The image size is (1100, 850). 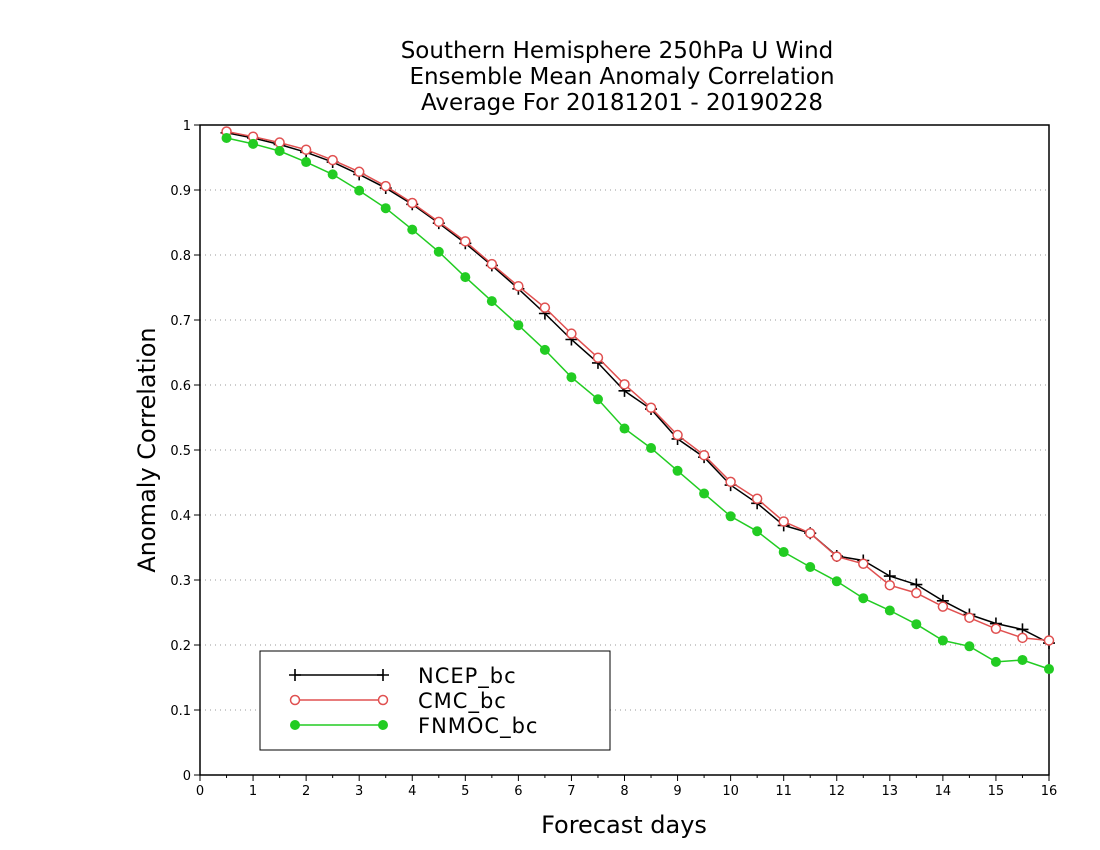 What do you see at coordinates (677, 791) in the screenshot?
I see `x-tick-label: 9` at bounding box center [677, 791].